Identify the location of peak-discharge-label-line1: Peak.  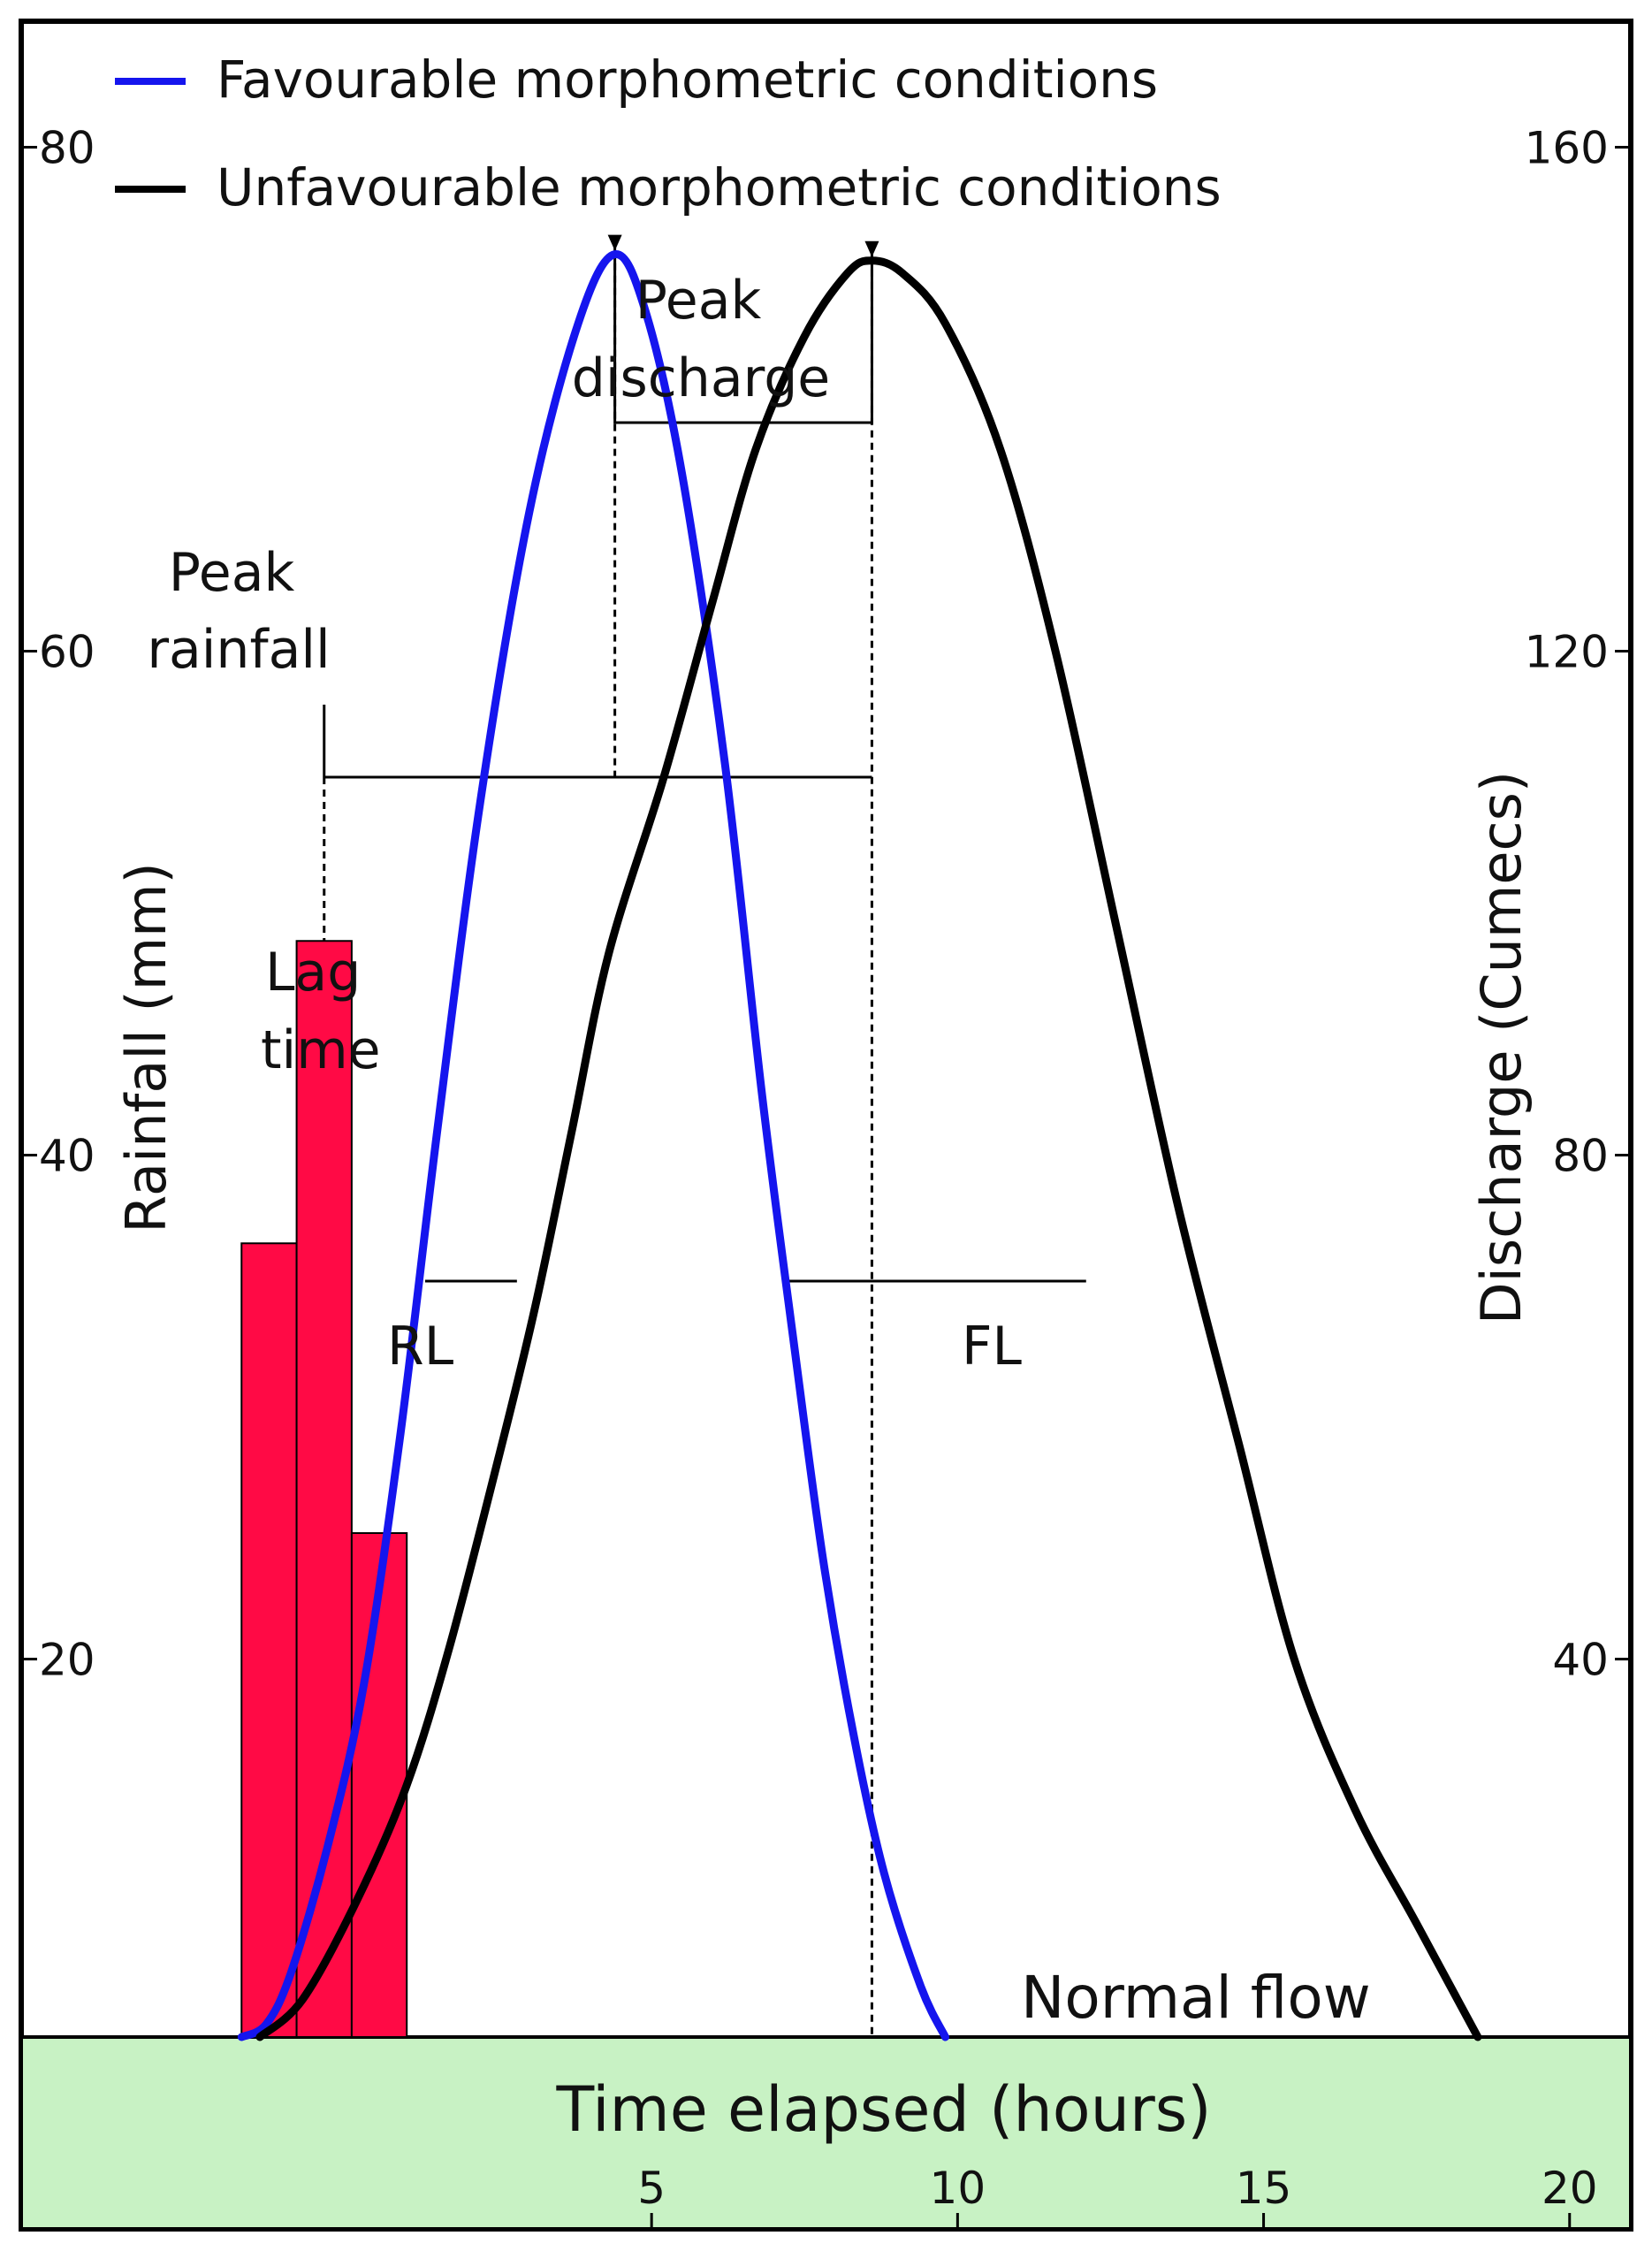
(699, 301).